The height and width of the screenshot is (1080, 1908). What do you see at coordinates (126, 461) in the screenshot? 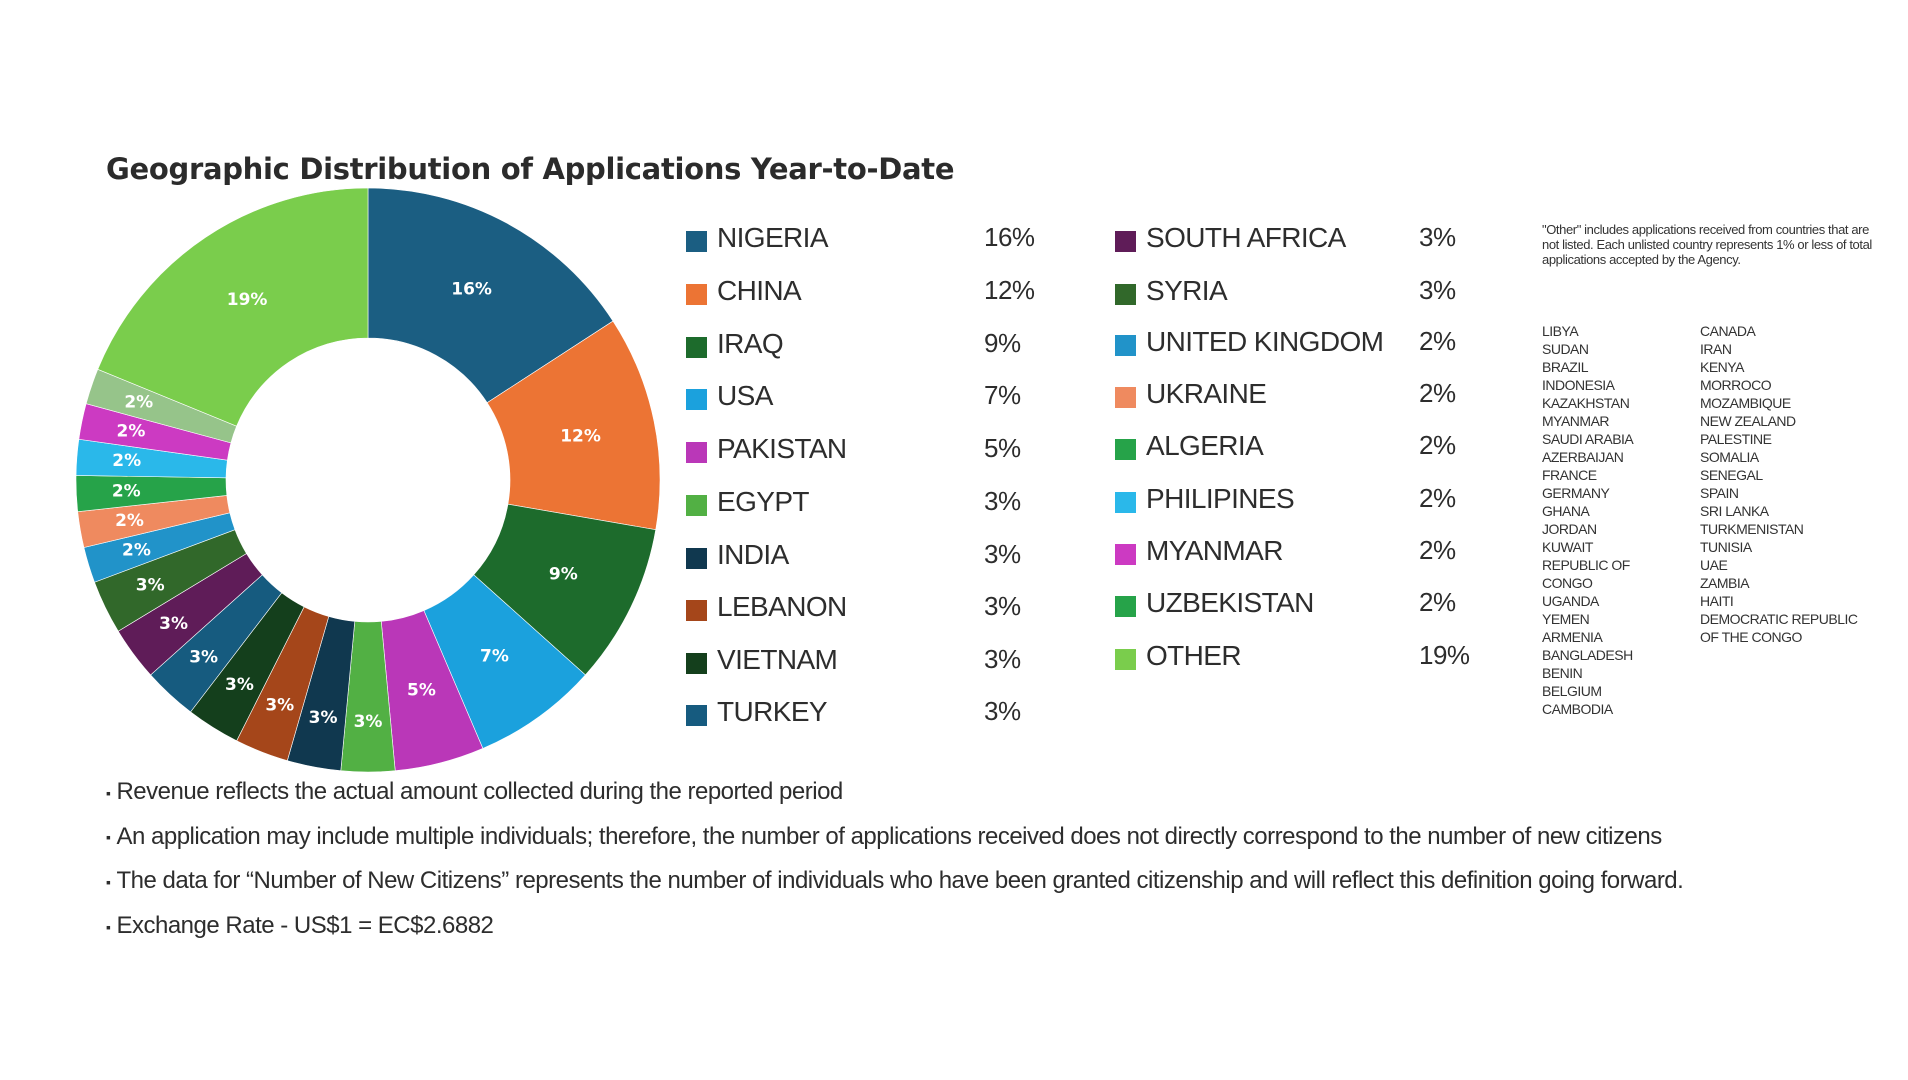
I see `slice-label-philipines: 2%` at bounding box center [126, 461].